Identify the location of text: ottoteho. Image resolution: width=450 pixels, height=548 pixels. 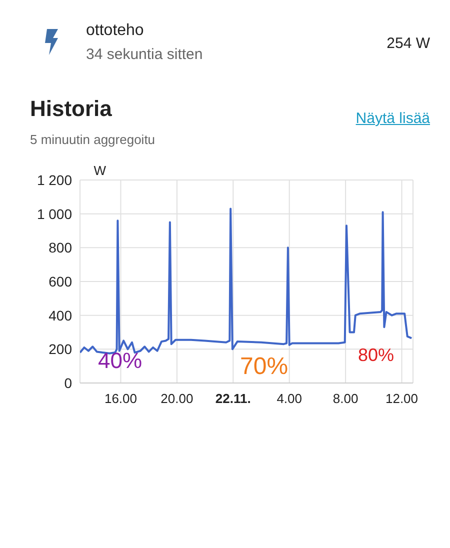
(115, 31).